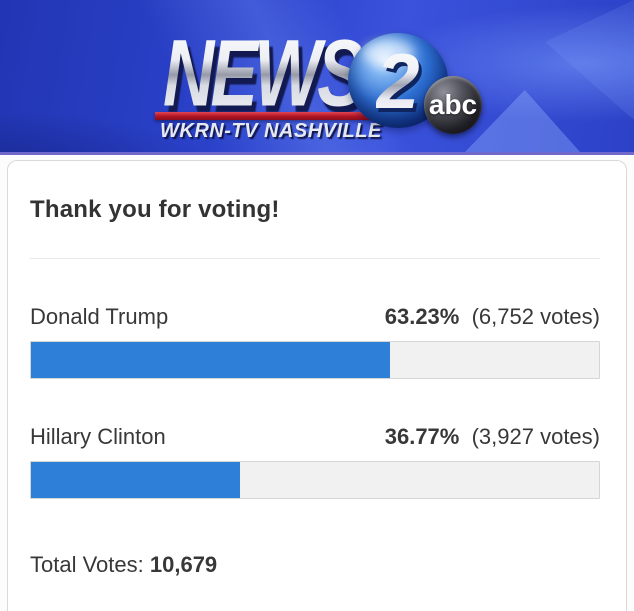 This screenshot has width=634, height=611. I want to click on news-wordmark-shadow: NEWS, so click(268, 79).